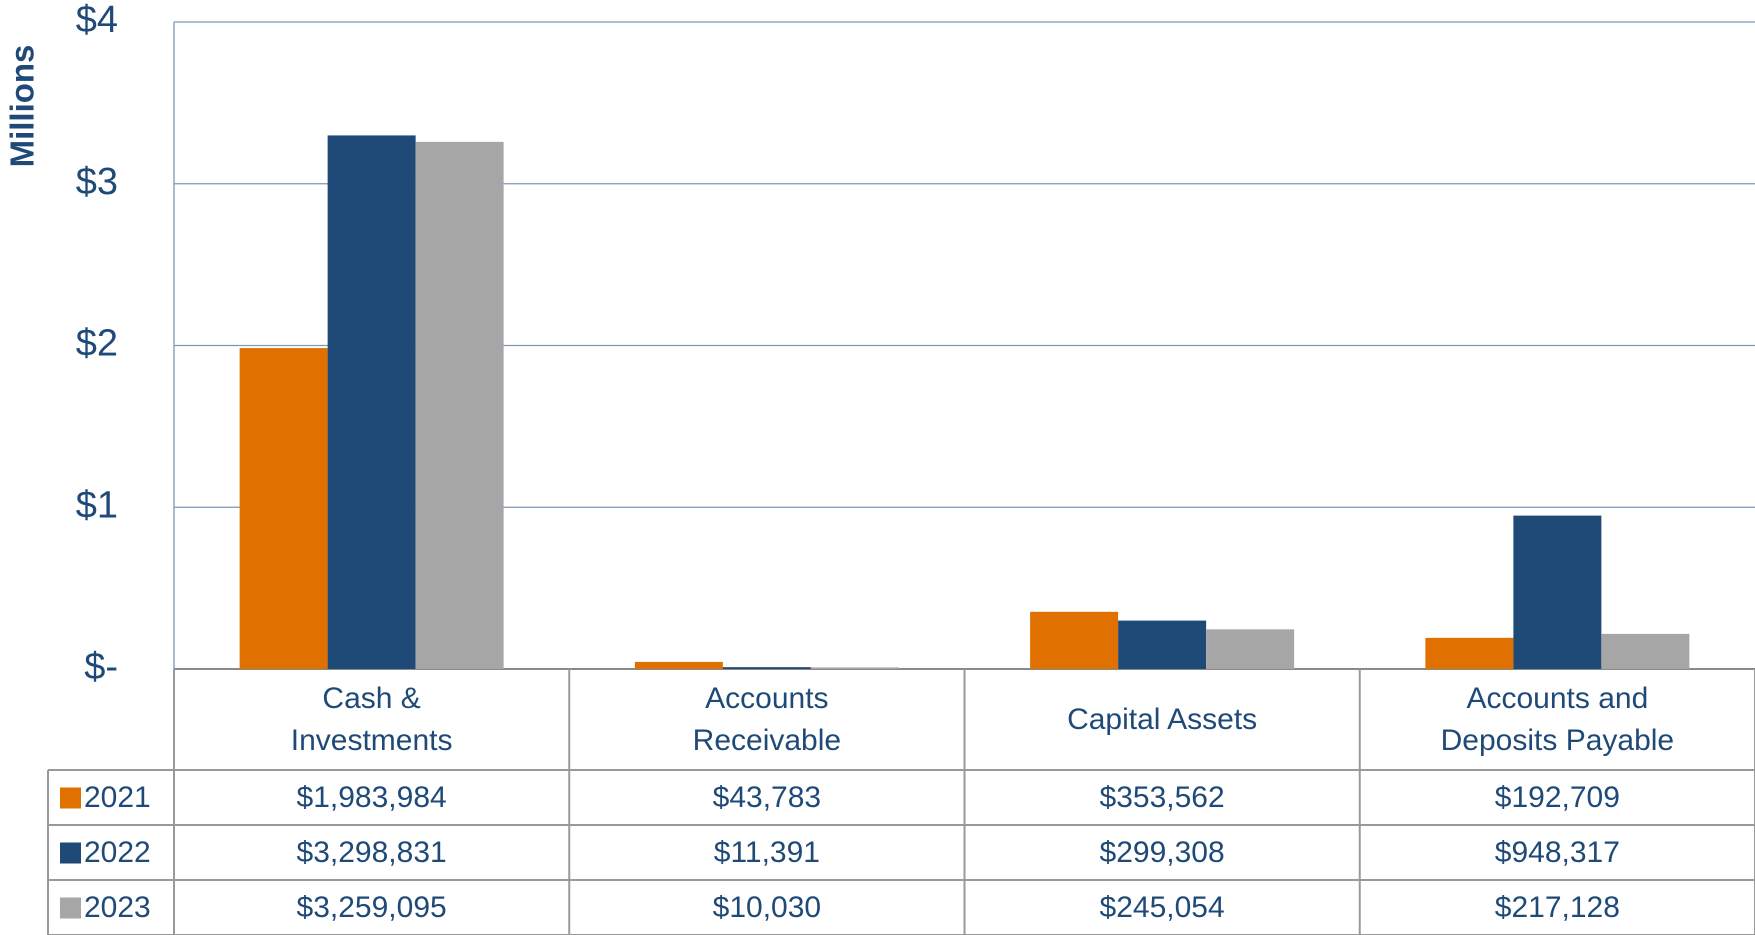 The height and width of the screenshot is (935, 1755). I want to click on value-label: $11,391, so click(766, 852).